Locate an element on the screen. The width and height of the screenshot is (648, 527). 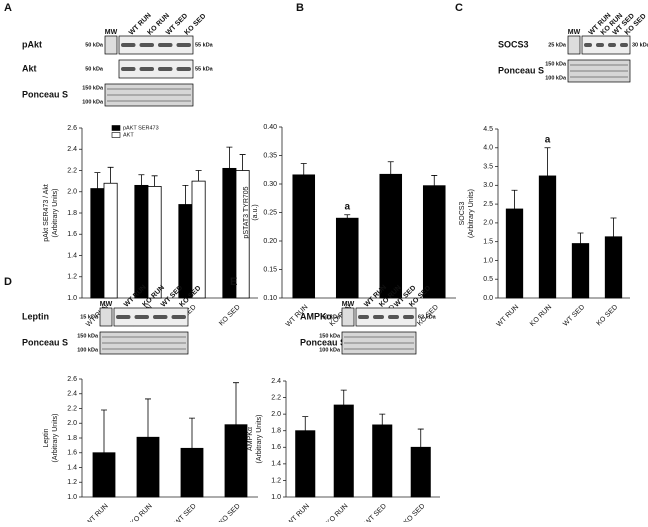
legend-label: pAKT SER473 is located at coordinates (141, 128).